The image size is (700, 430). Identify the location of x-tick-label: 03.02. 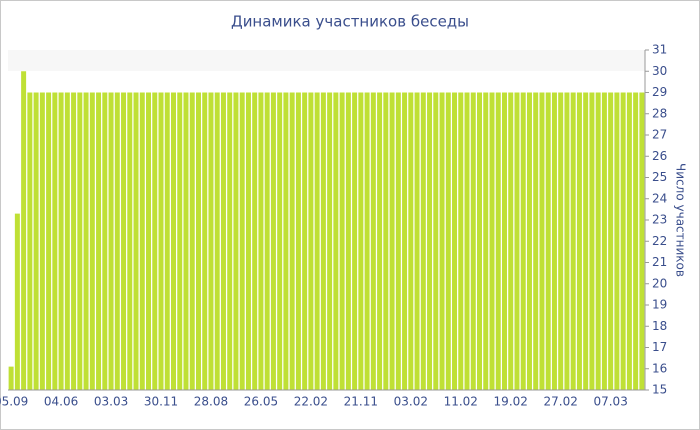
(411, 402).